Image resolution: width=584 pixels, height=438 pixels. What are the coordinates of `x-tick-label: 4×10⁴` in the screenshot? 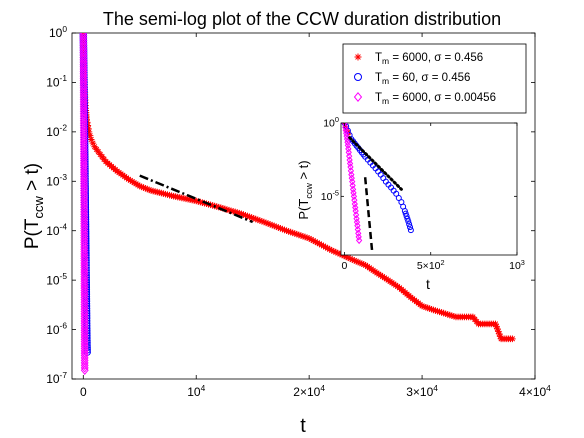 It's located at (535, 391).